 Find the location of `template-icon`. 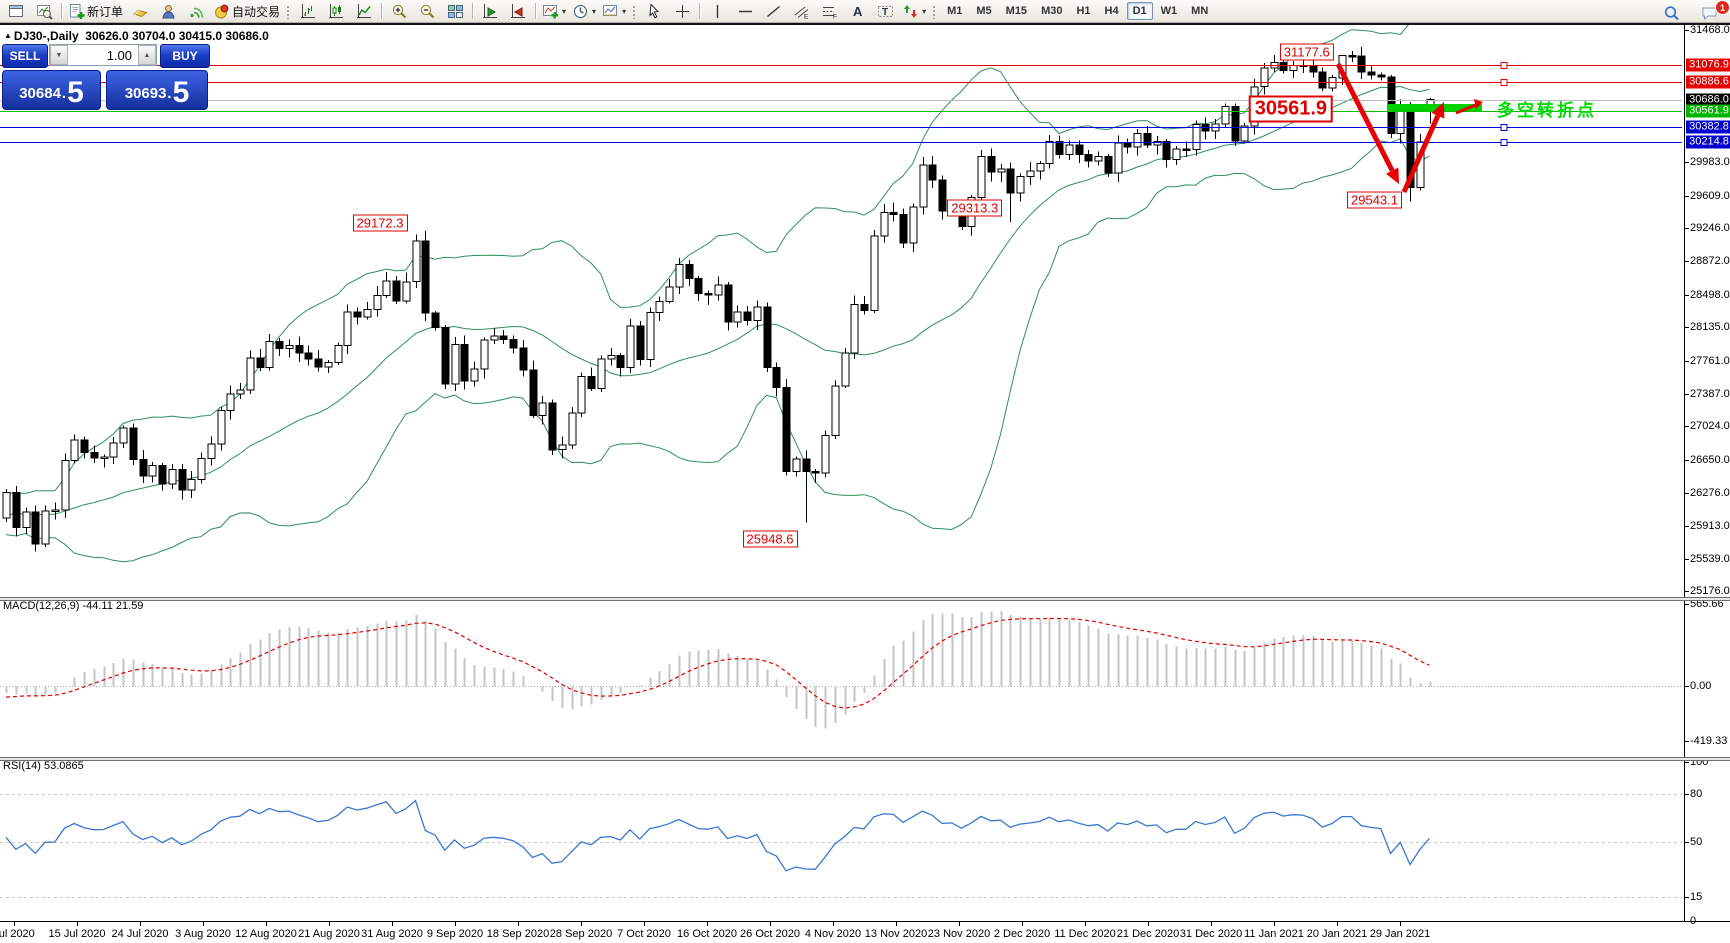

template-icon is located at coordinates (610, 11).